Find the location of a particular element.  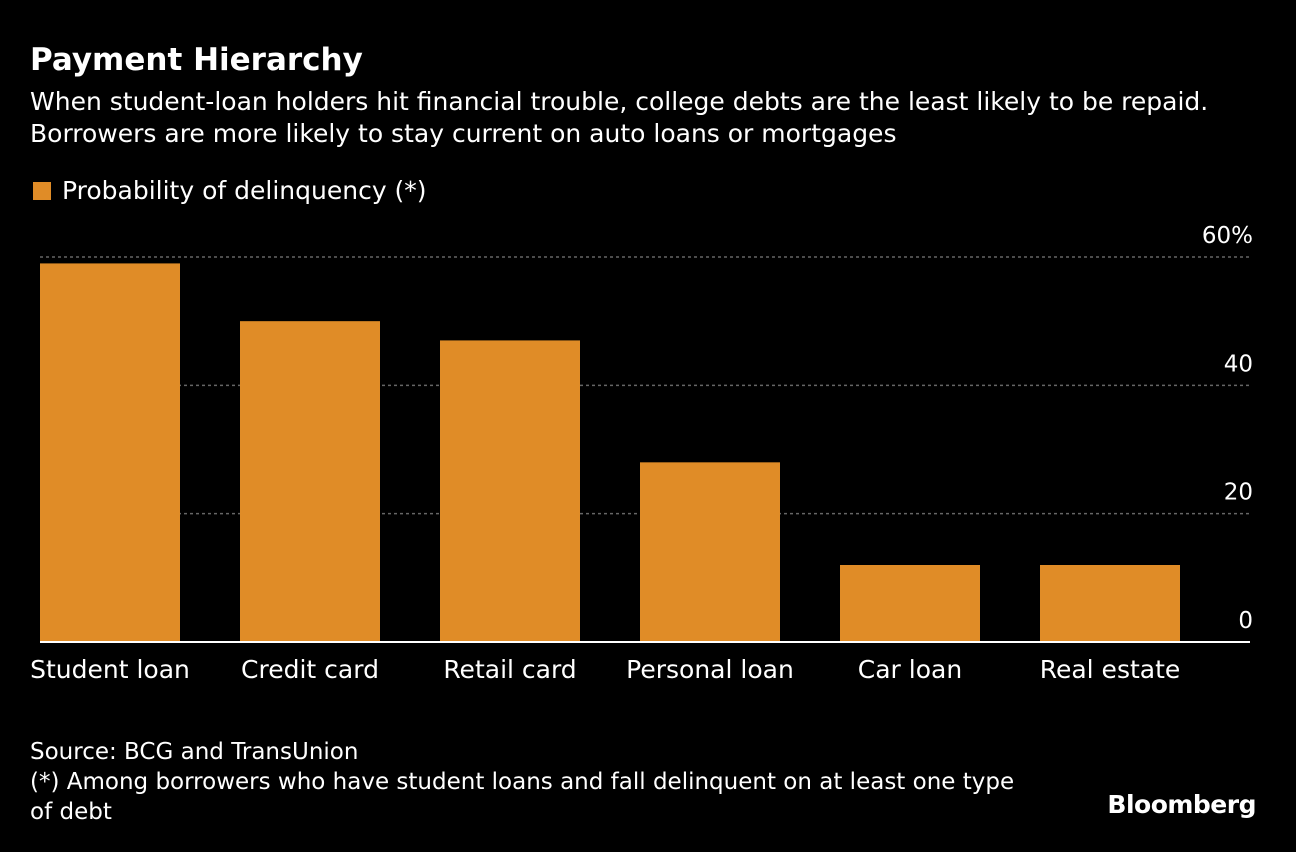

y-tick-label: 40 is located at coordinates (1238, 364).